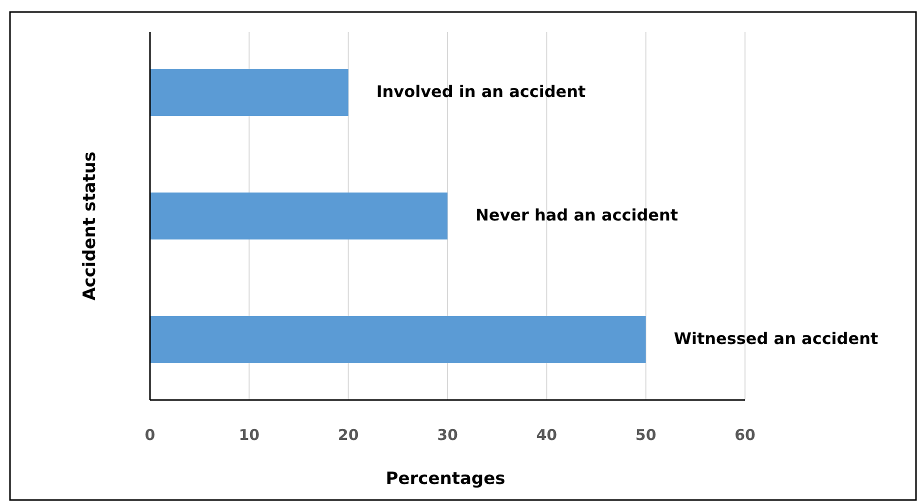 The width and height of the screenshot is (920, 502). Describe the element at coordinates (481, 91) in the screenshot. I see `y-tick-label: Involved in an accident` at that location.